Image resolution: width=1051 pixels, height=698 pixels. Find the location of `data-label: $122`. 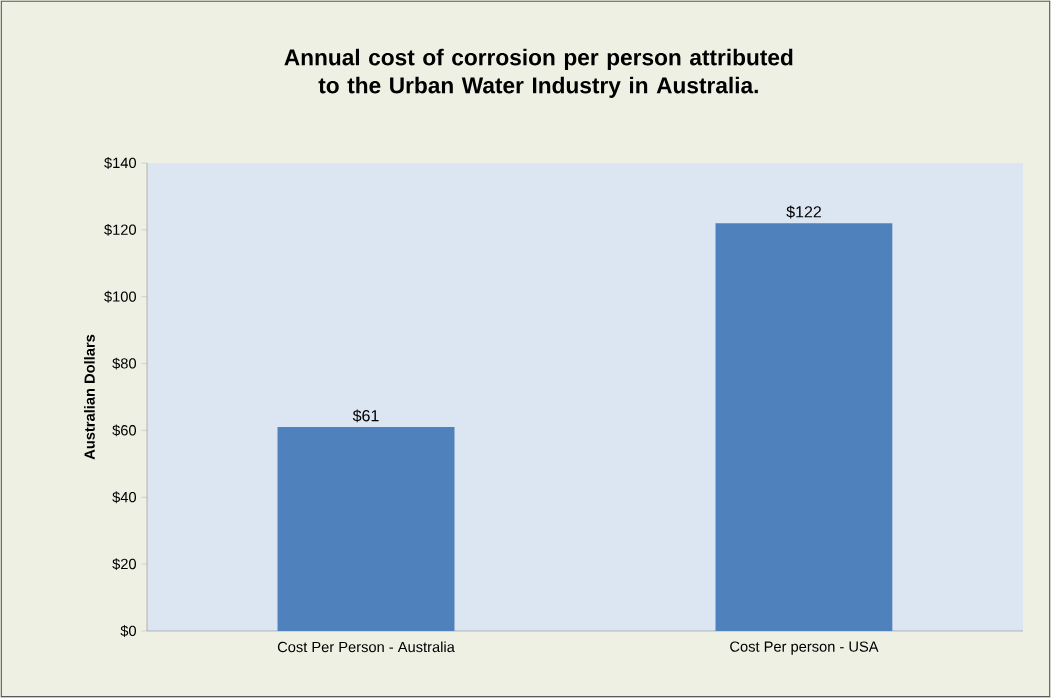

data-label: $122 is located at coordinates (803, 212).